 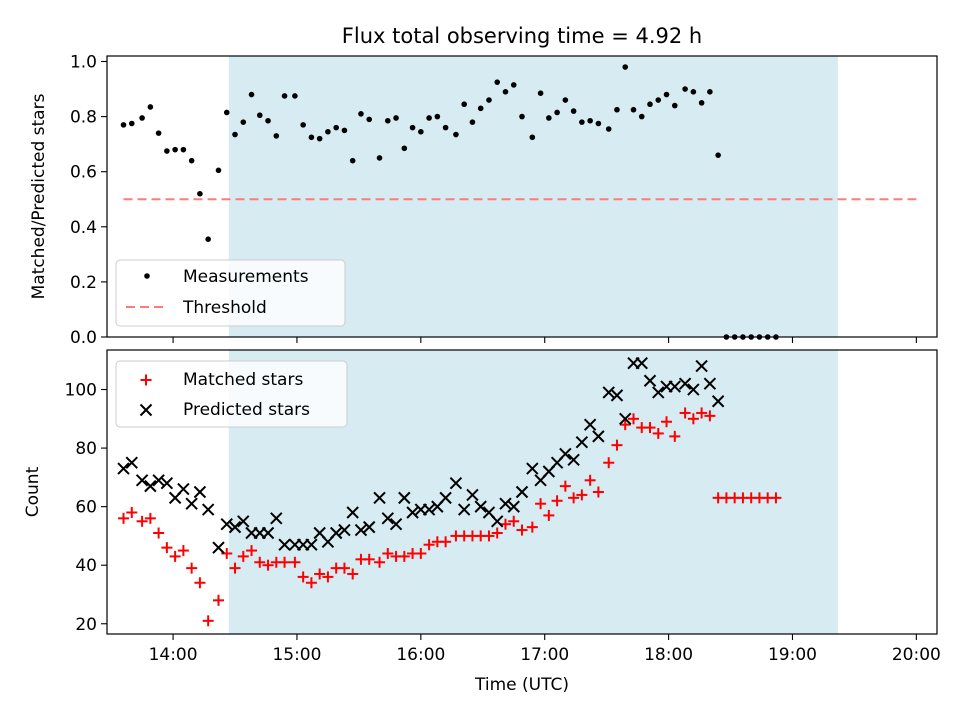 What do you see at coordinates (230, 293) in the screenshot?
I see `top-legend: Measurements Threshold` at bounding box center [230, 293].